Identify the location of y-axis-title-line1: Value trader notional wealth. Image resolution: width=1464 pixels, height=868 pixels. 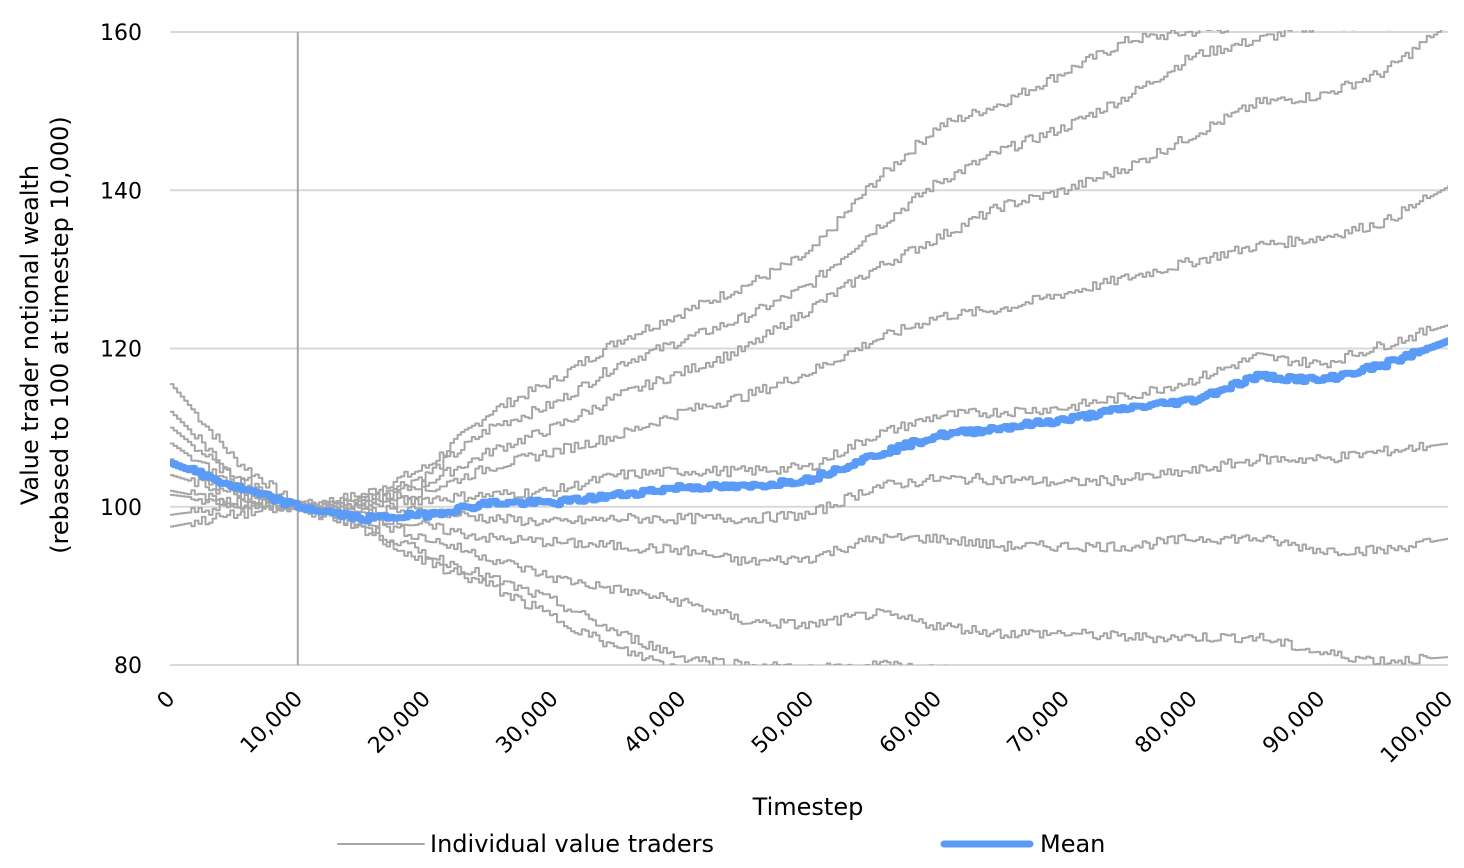
(30, 335).